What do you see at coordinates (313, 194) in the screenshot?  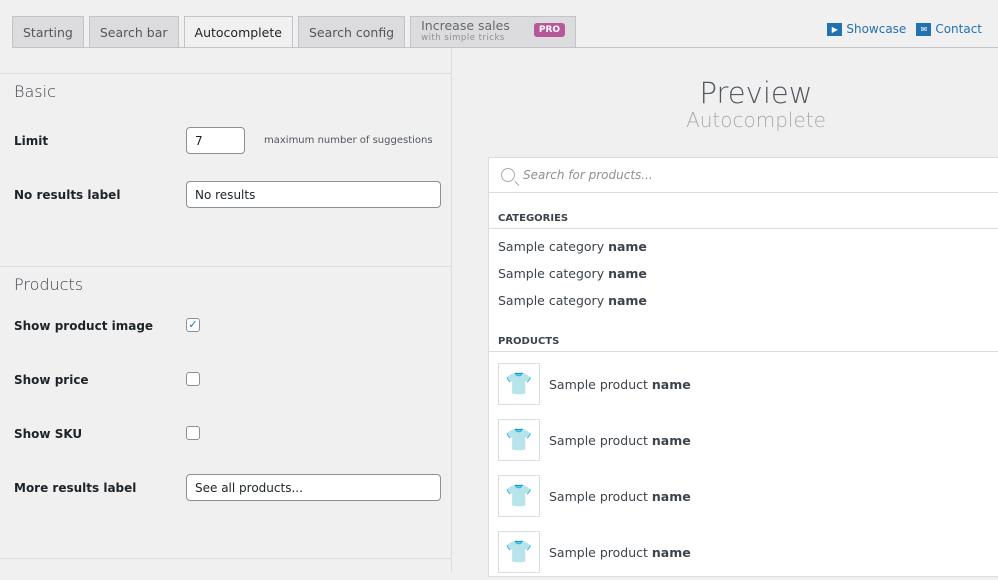 I see `no-results-input: No results` at bounding box center [313, 194].